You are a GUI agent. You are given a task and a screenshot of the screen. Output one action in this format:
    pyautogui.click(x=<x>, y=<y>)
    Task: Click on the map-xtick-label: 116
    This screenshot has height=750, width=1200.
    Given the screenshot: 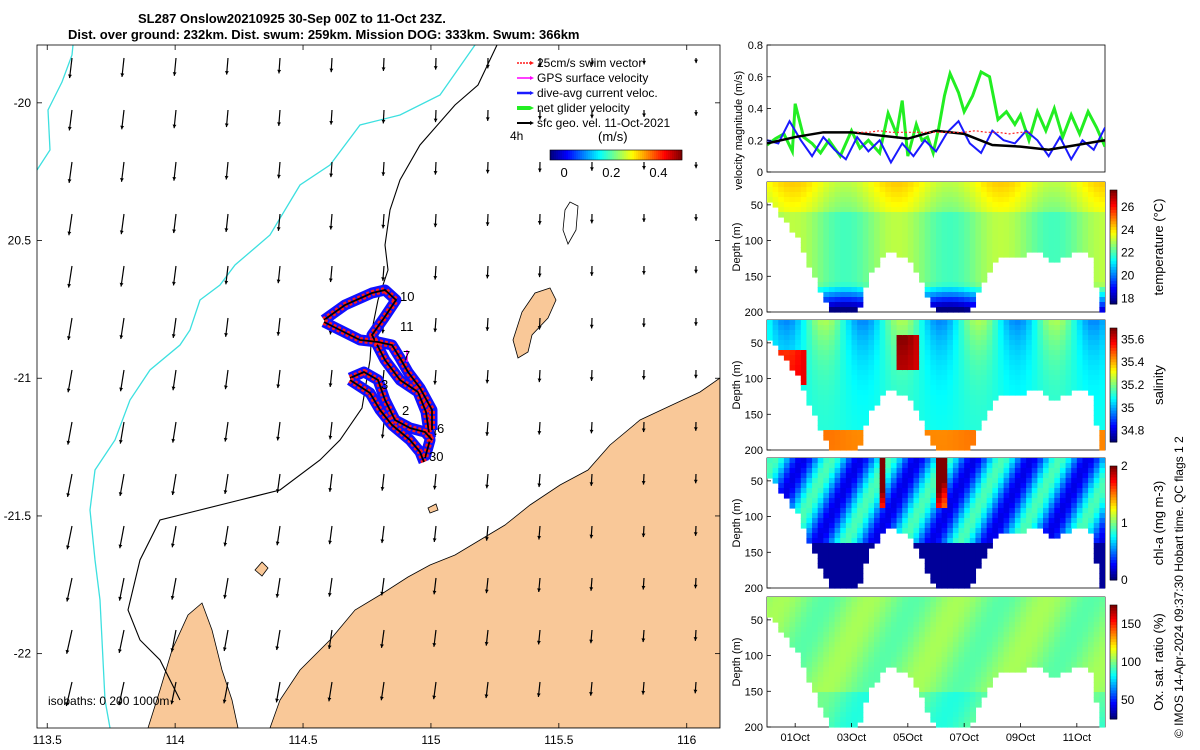 What is the action you would take?
    pyautogui.click(x=686, y=740)
    